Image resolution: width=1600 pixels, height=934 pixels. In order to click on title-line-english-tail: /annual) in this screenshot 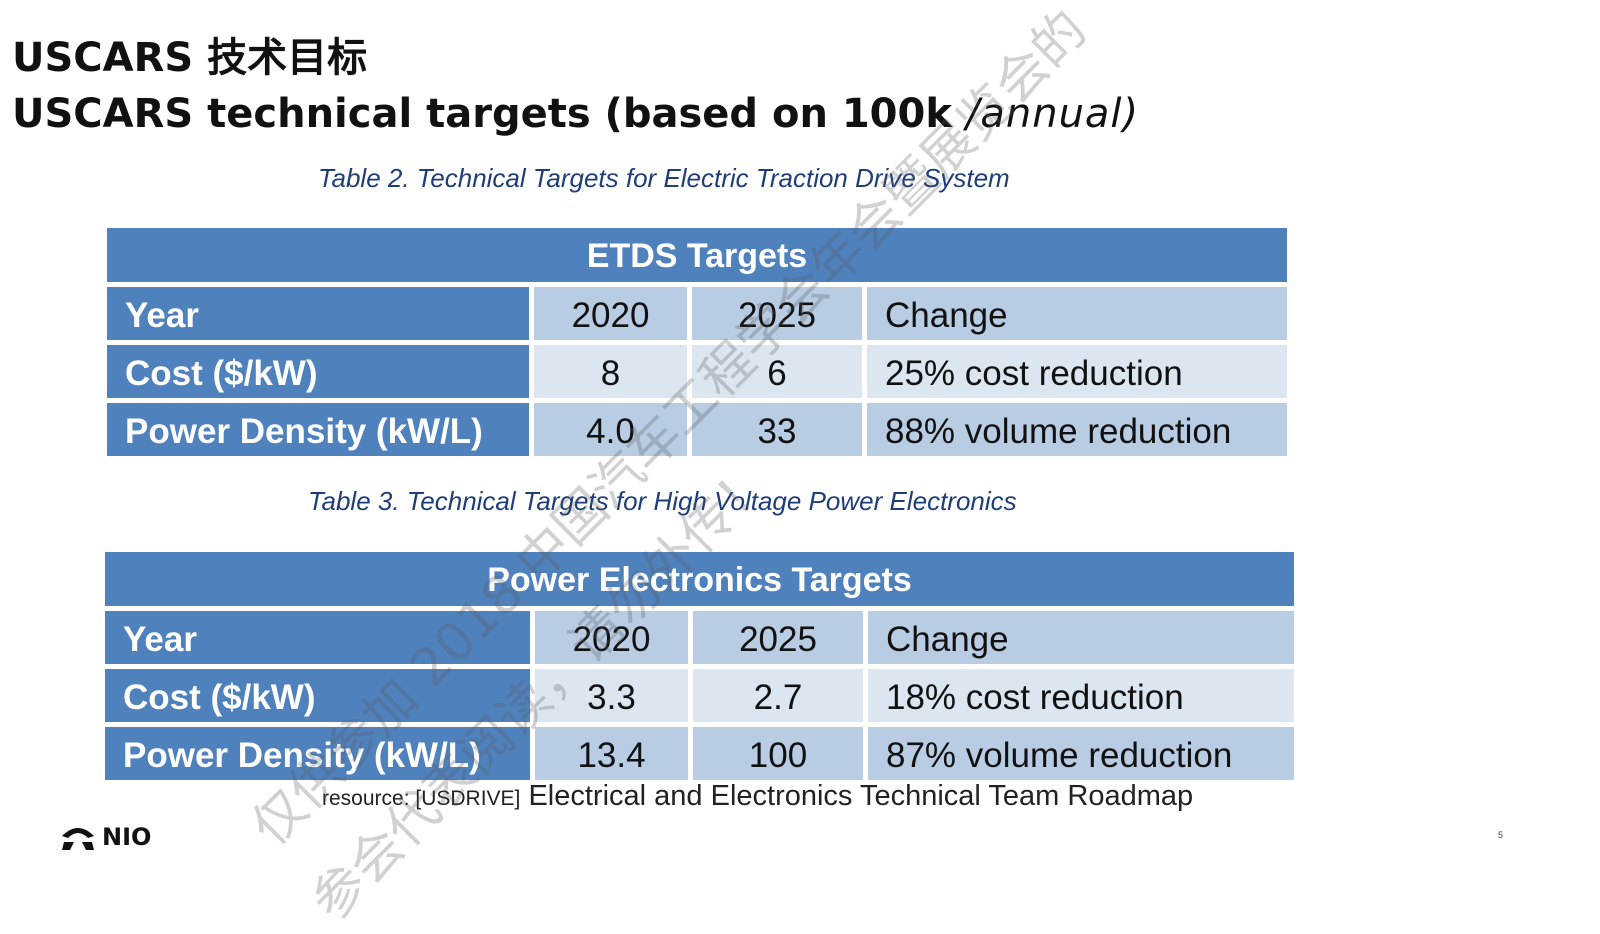, I will do `click(1052, 114)`.